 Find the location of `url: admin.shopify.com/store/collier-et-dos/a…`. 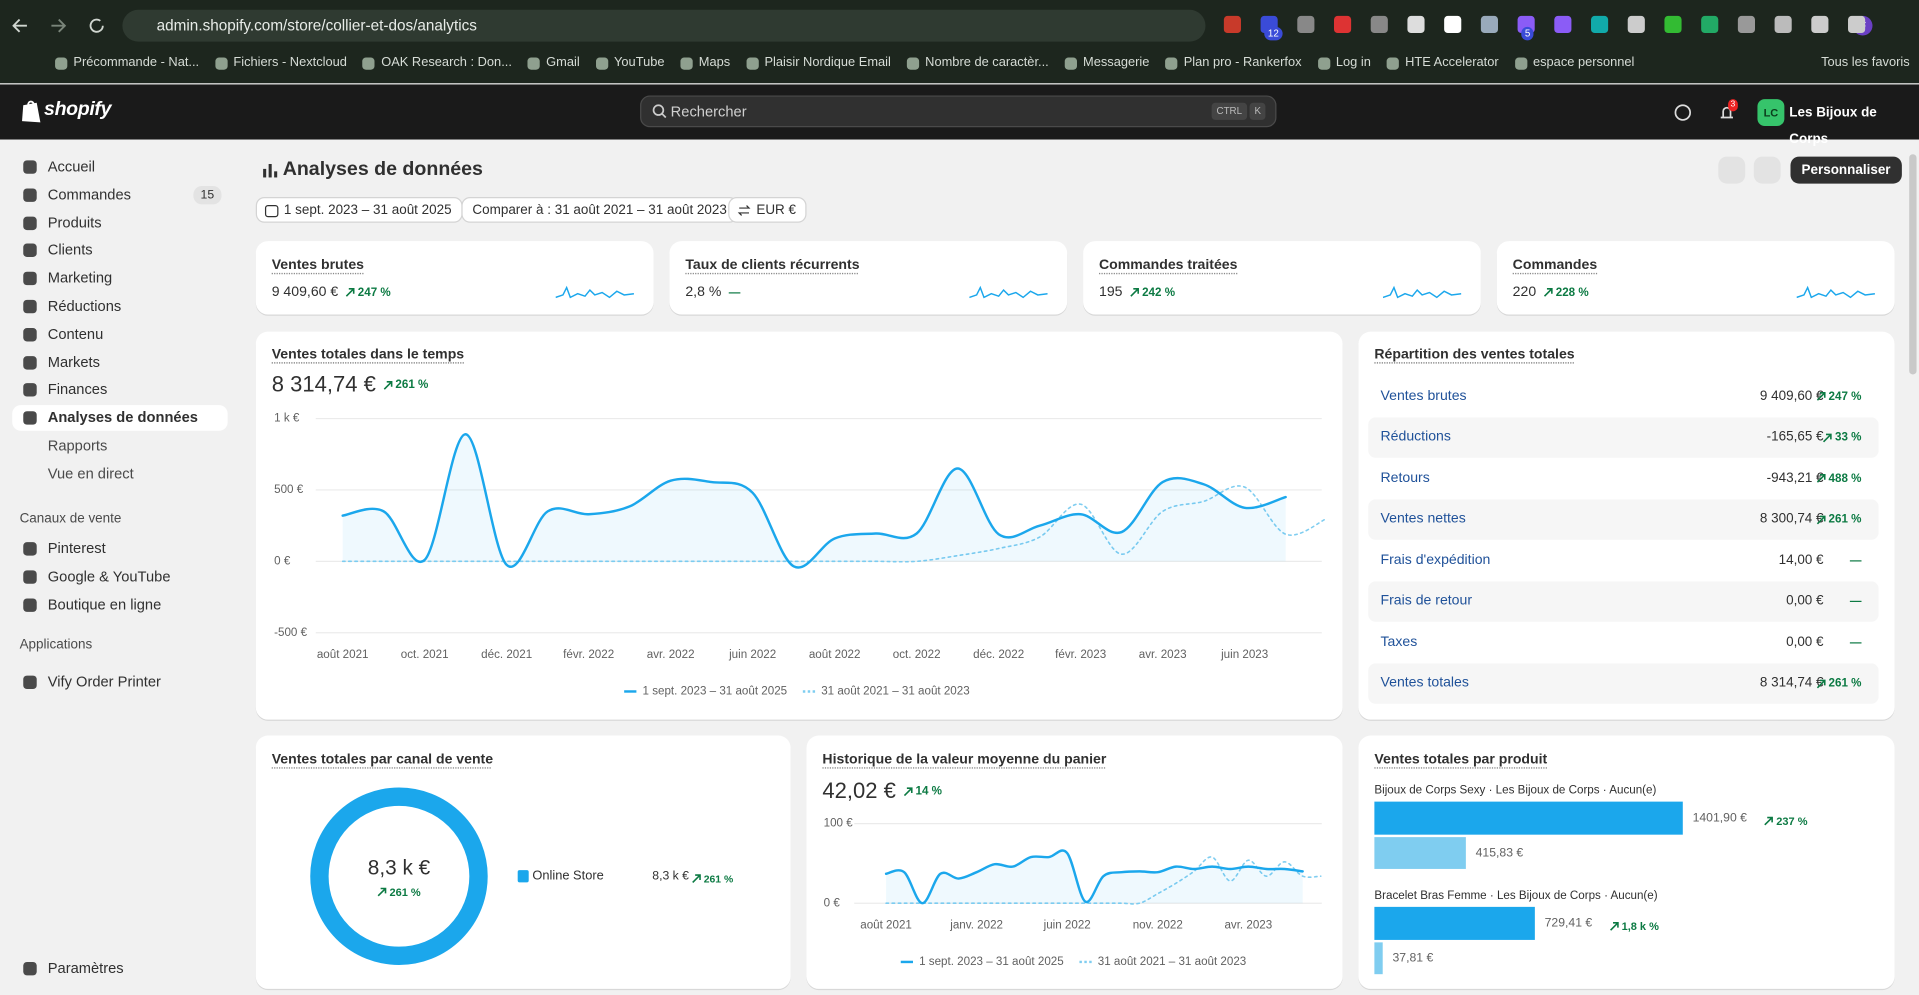

url: admin.shopify.com/store/collier-et-dos/a… is located at coordinates (316, 26).